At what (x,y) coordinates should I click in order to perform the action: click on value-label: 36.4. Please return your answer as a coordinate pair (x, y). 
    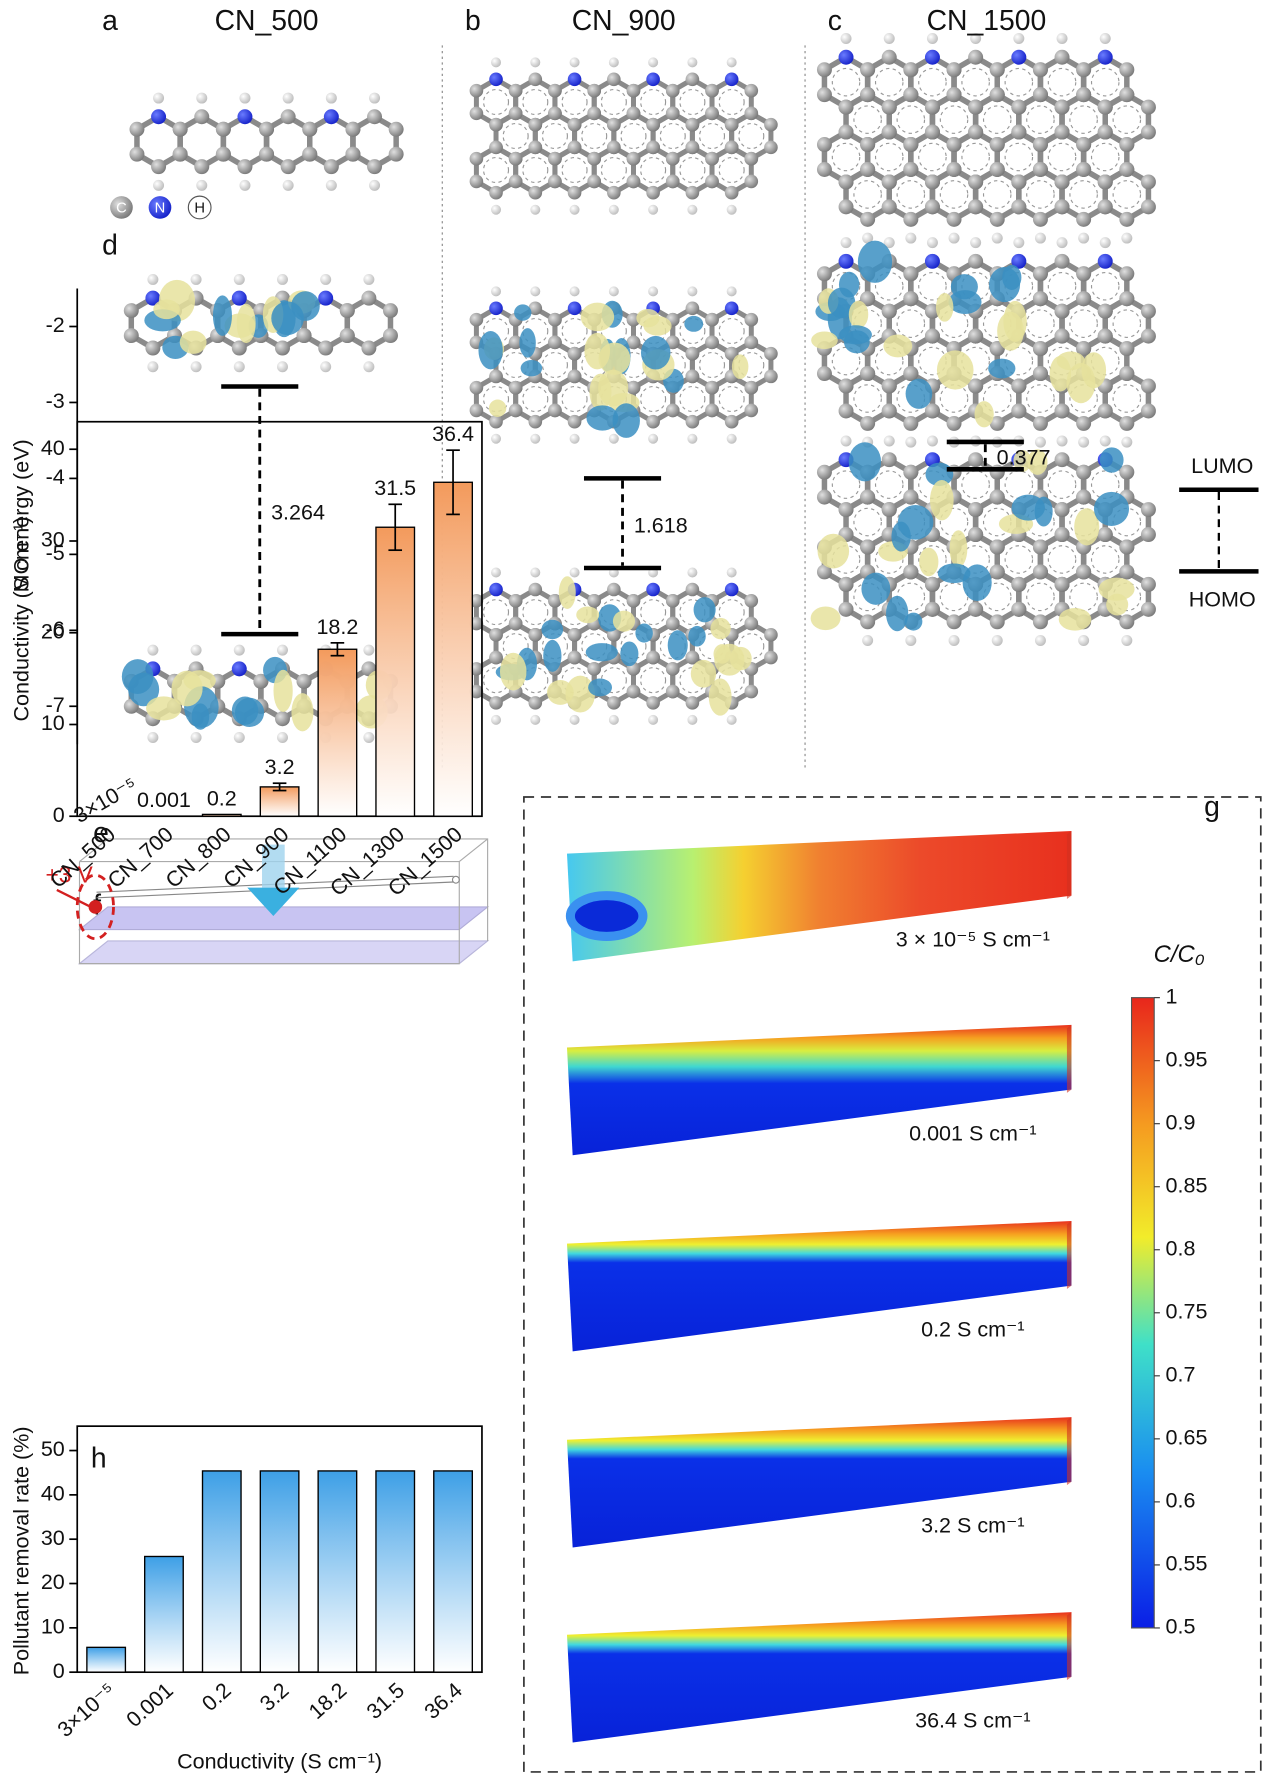
    Looking at the image, I should click on (453, 434).